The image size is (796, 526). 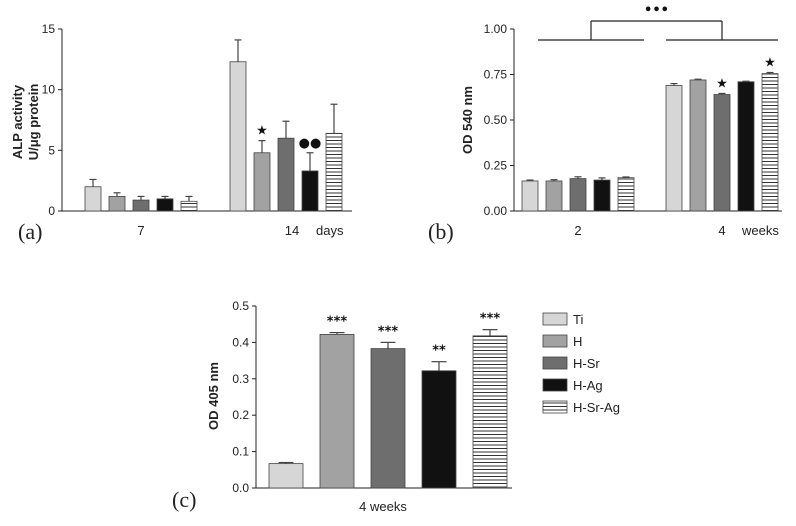 I want to click on panel-b-category-label: 2, so click(x=577, y=230).